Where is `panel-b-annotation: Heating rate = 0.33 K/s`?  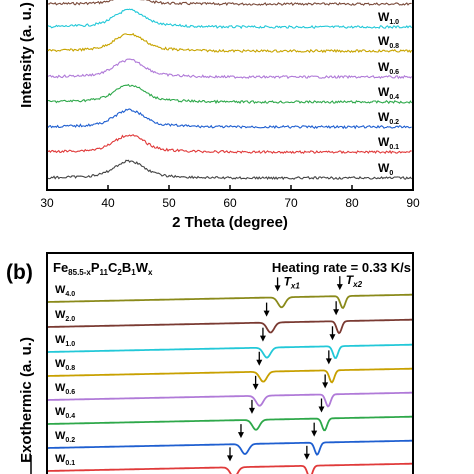
panel-b-annotation: Heating rate = 0.33 K/s is located at coordinates (341, 267).